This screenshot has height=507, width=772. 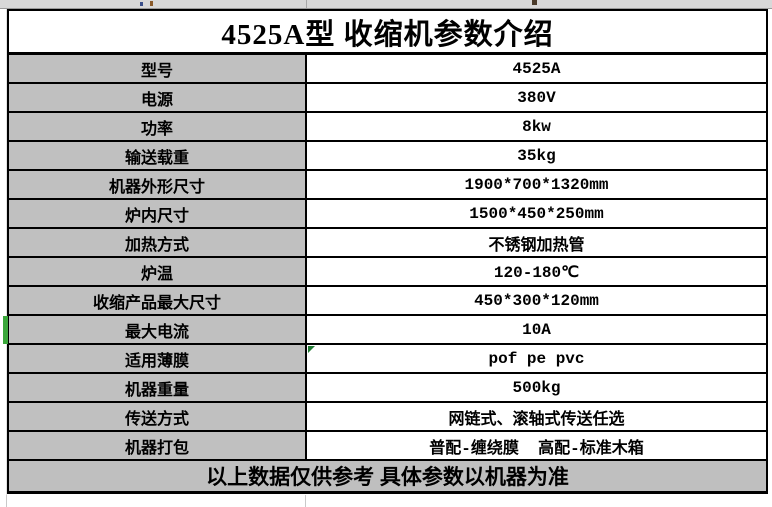 I want to click on table-row: 加热方式 不锈钢加热管, so click(x=387, y=243).